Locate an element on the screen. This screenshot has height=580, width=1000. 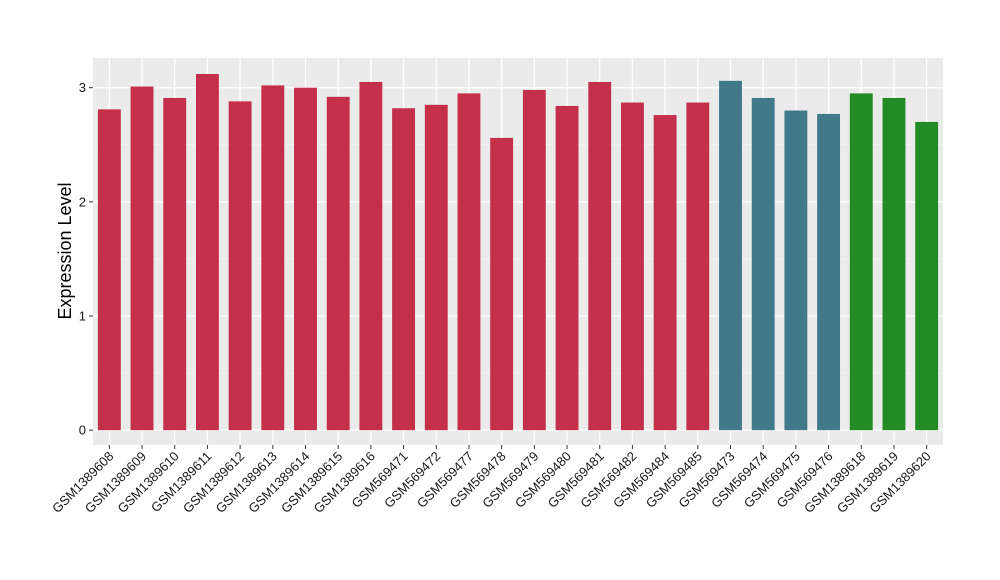
y-axis-title: Expression Level is located at coordinates (65, 250).